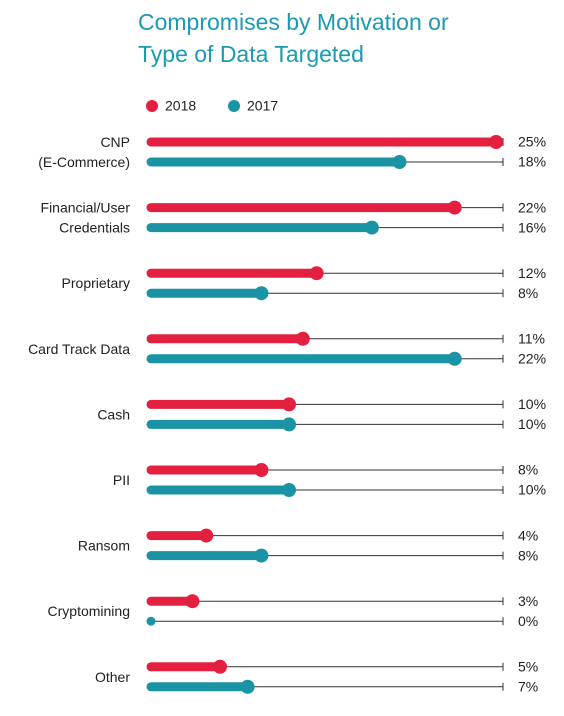 This screenshot has height=716, width=564. What do you see at coordinates (104, 545) in the screenshot?
I see `category-label: Ransom` at bounding box center [104, 545].